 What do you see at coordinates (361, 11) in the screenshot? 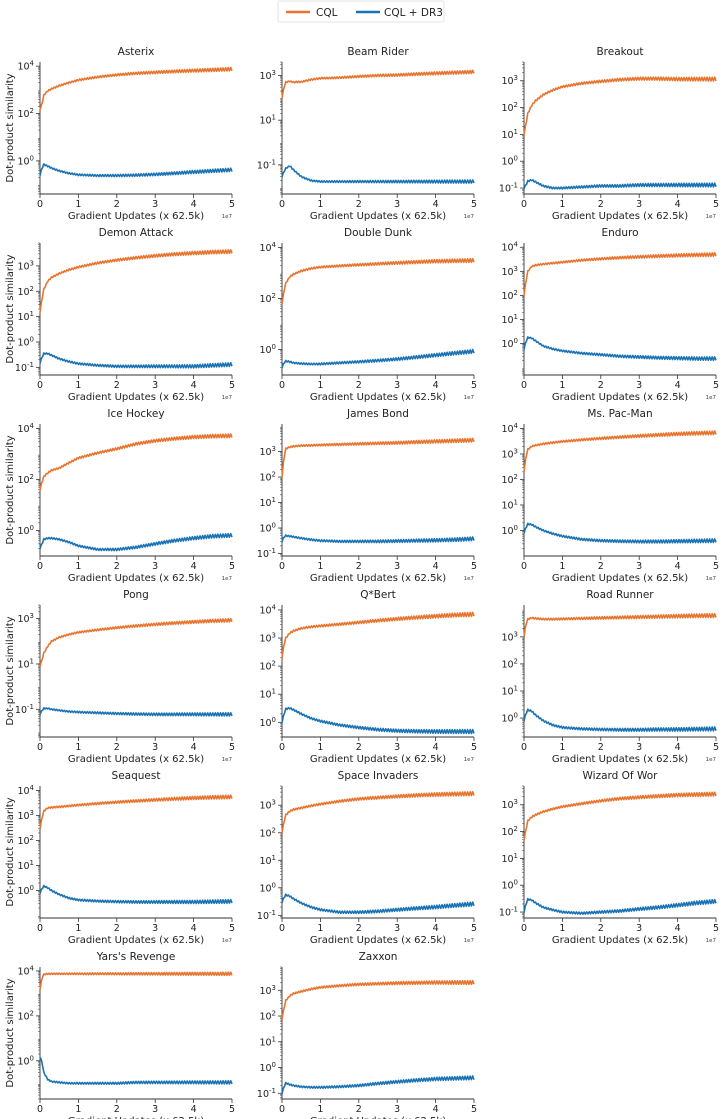
I see `legend: CQL CQL + DR3` at bounding box center [361, 11].